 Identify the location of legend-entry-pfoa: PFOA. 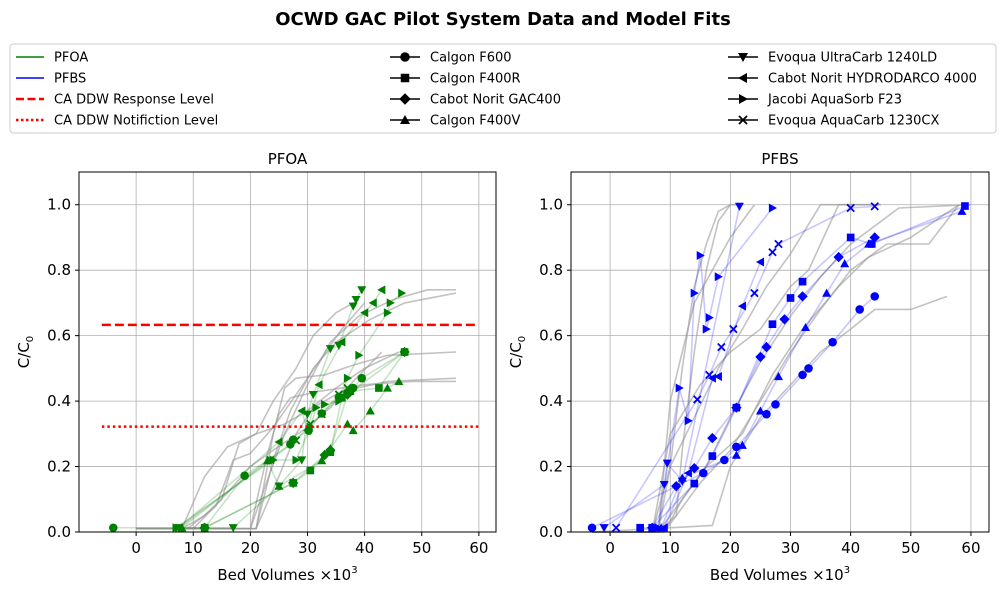
(52, 58).